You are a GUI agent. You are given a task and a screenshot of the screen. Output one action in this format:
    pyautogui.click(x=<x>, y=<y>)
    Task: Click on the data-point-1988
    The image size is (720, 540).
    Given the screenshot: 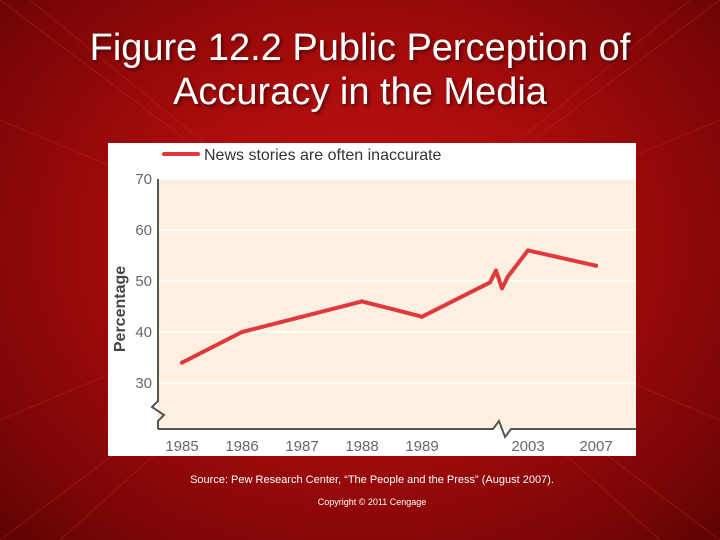 What is the action you would take?
    pyautogui.click(x=362, y=301)
    